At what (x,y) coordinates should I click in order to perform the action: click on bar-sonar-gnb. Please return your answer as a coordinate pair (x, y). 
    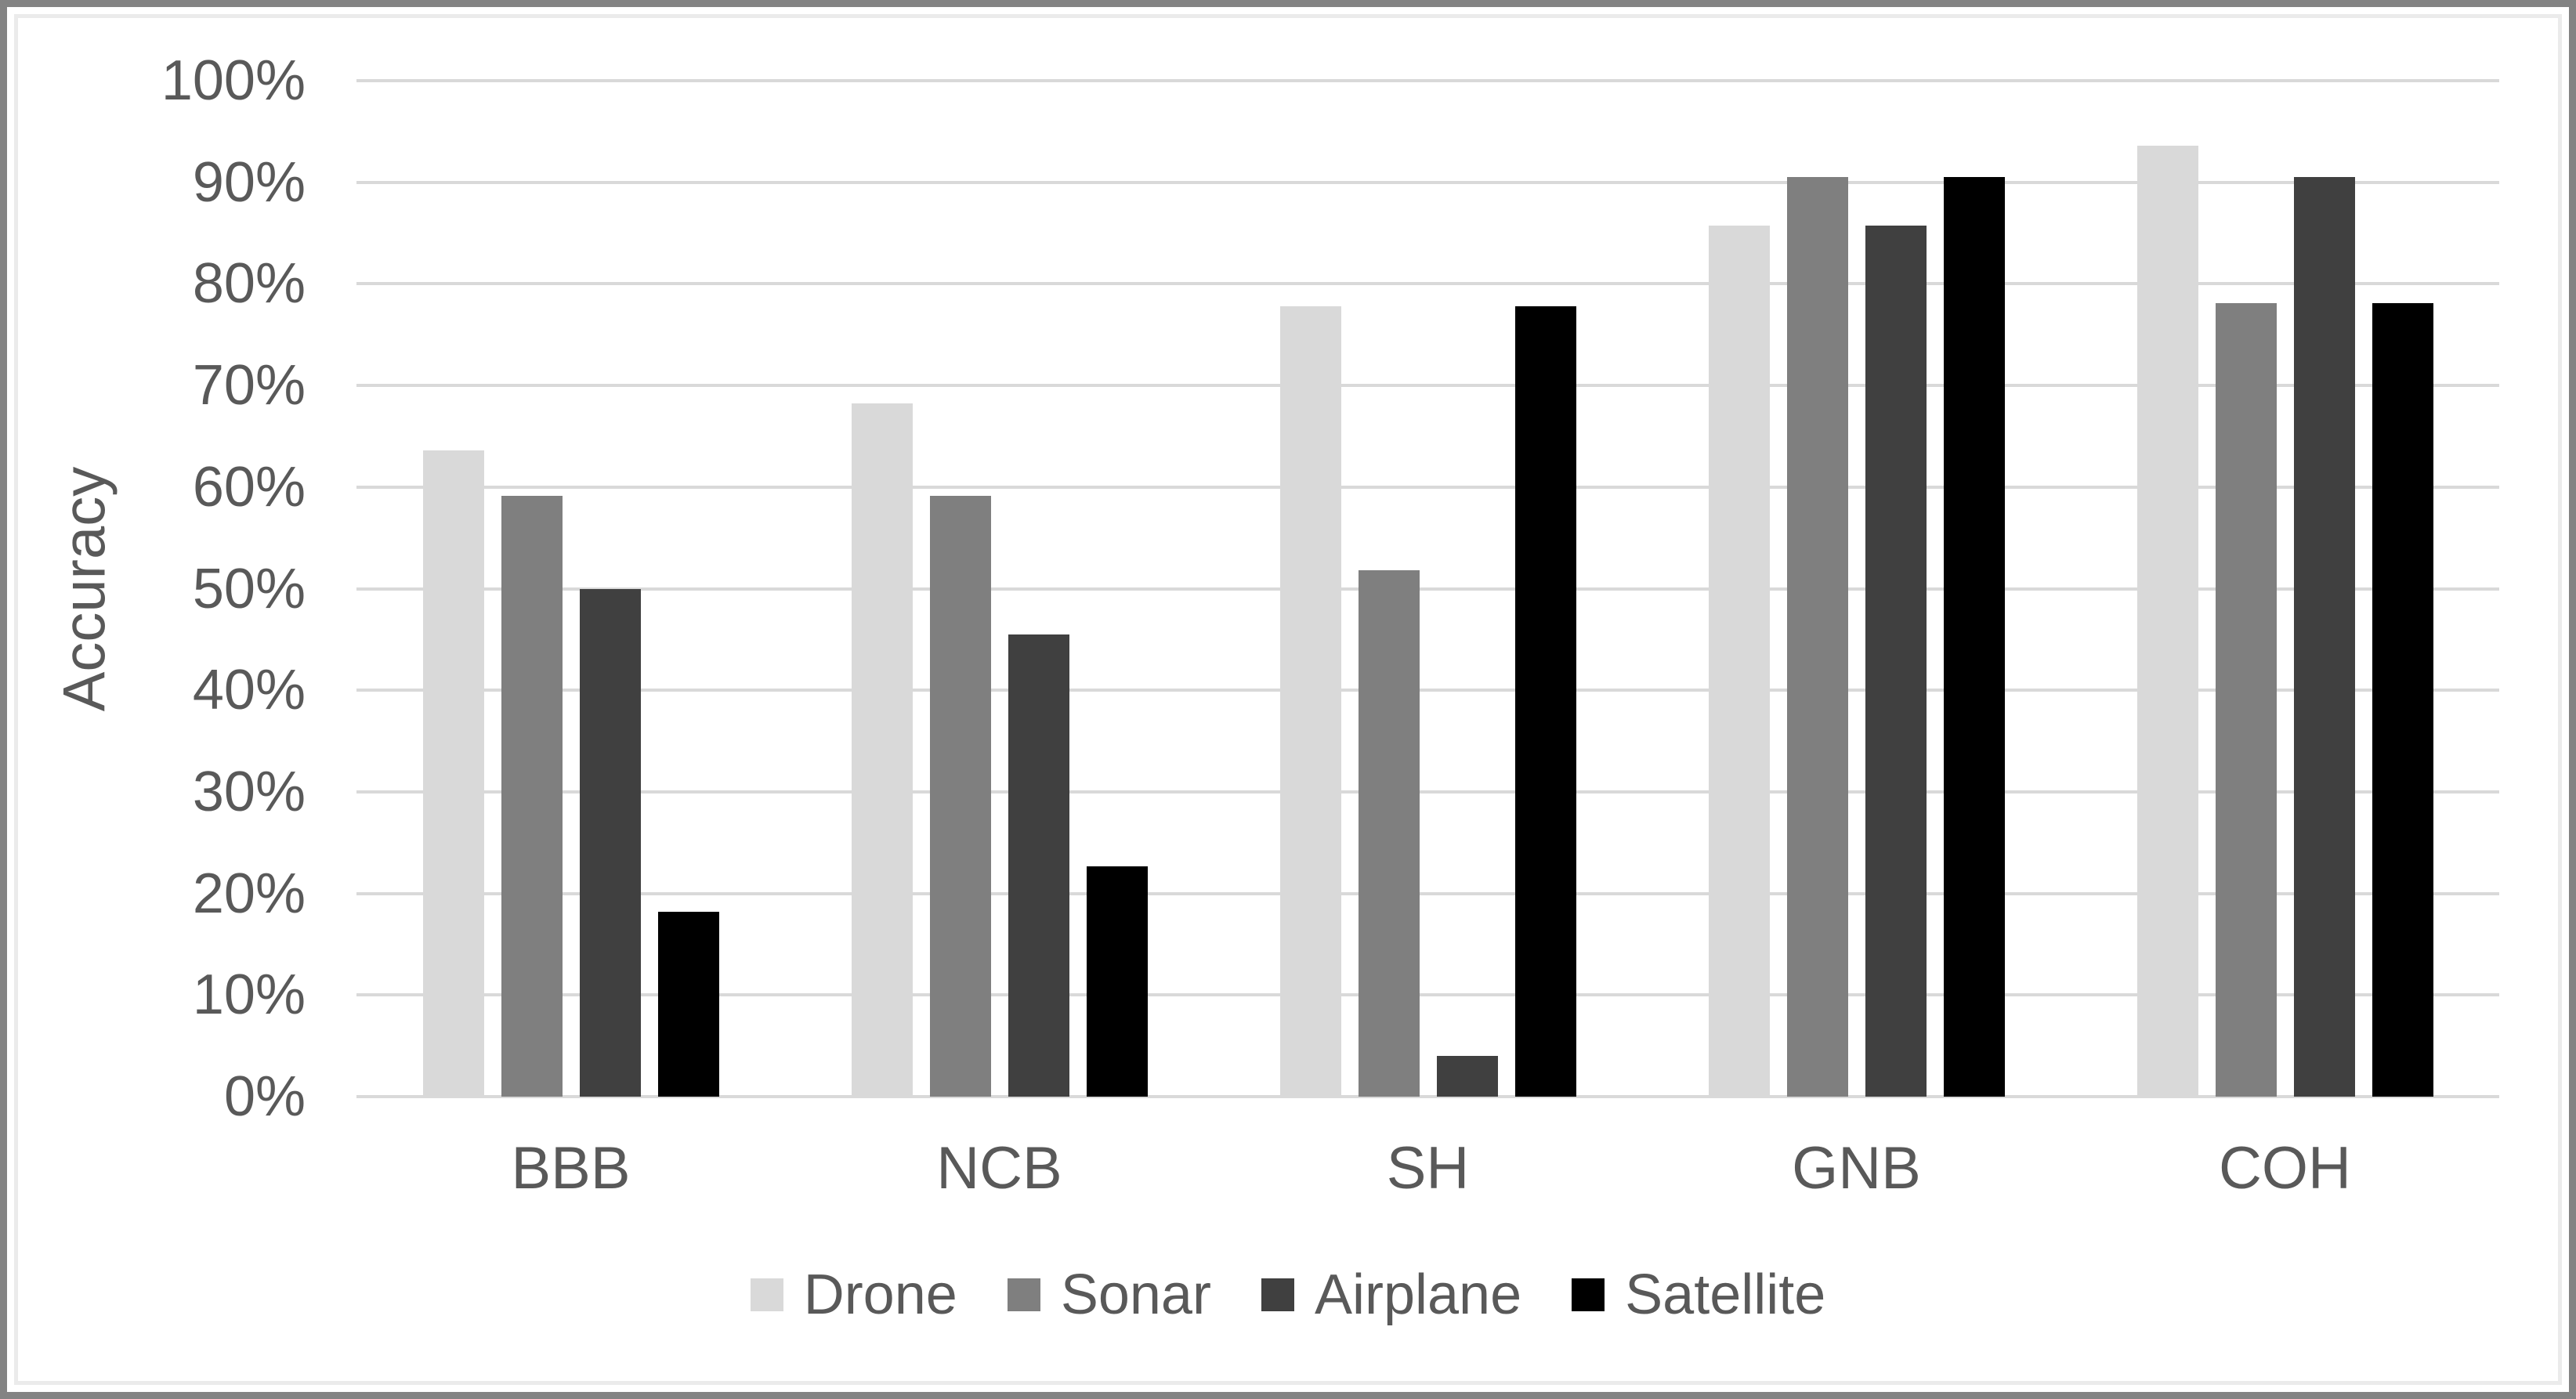
    Looking at the image, I should click on (1817, 637).